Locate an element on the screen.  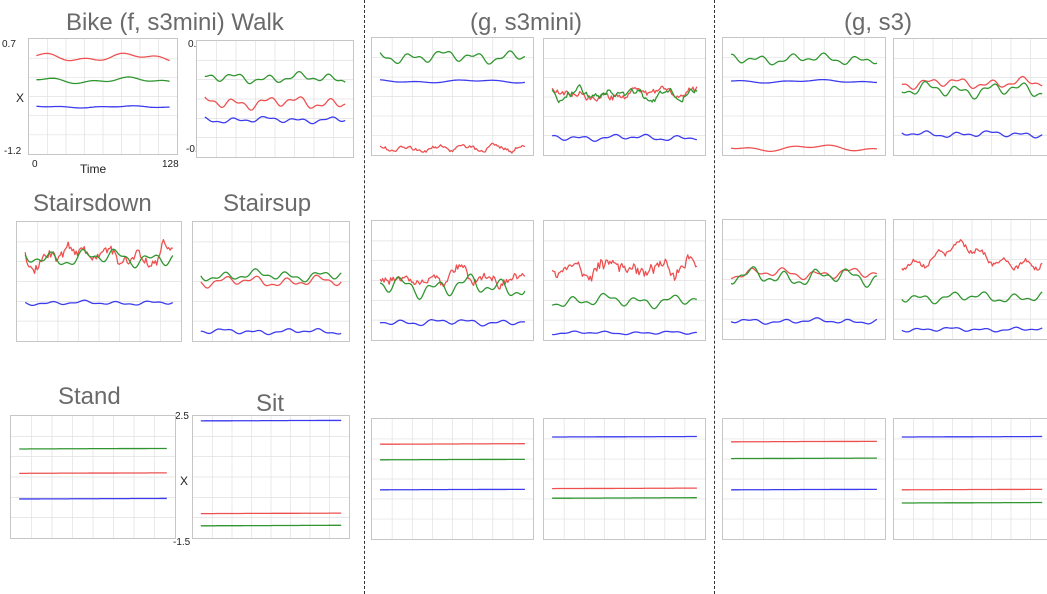
heading-stand: Stand is located at coordinates (89, 396).